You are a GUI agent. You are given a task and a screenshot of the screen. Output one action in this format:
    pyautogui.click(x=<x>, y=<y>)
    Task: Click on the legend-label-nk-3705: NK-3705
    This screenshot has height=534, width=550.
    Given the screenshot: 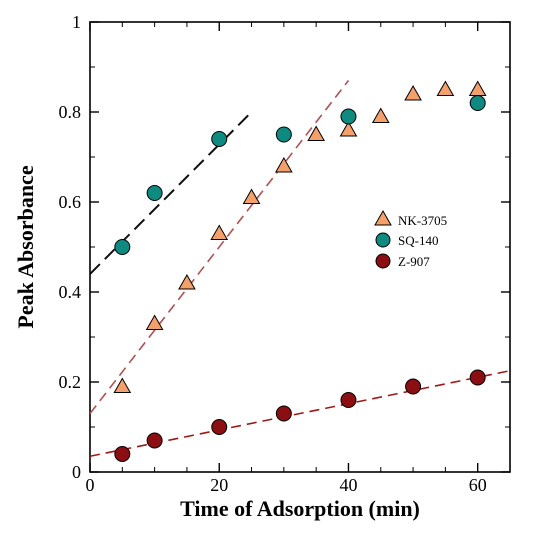 What is the action you would take?
    pyautogui.click(x=422, y=220)
    